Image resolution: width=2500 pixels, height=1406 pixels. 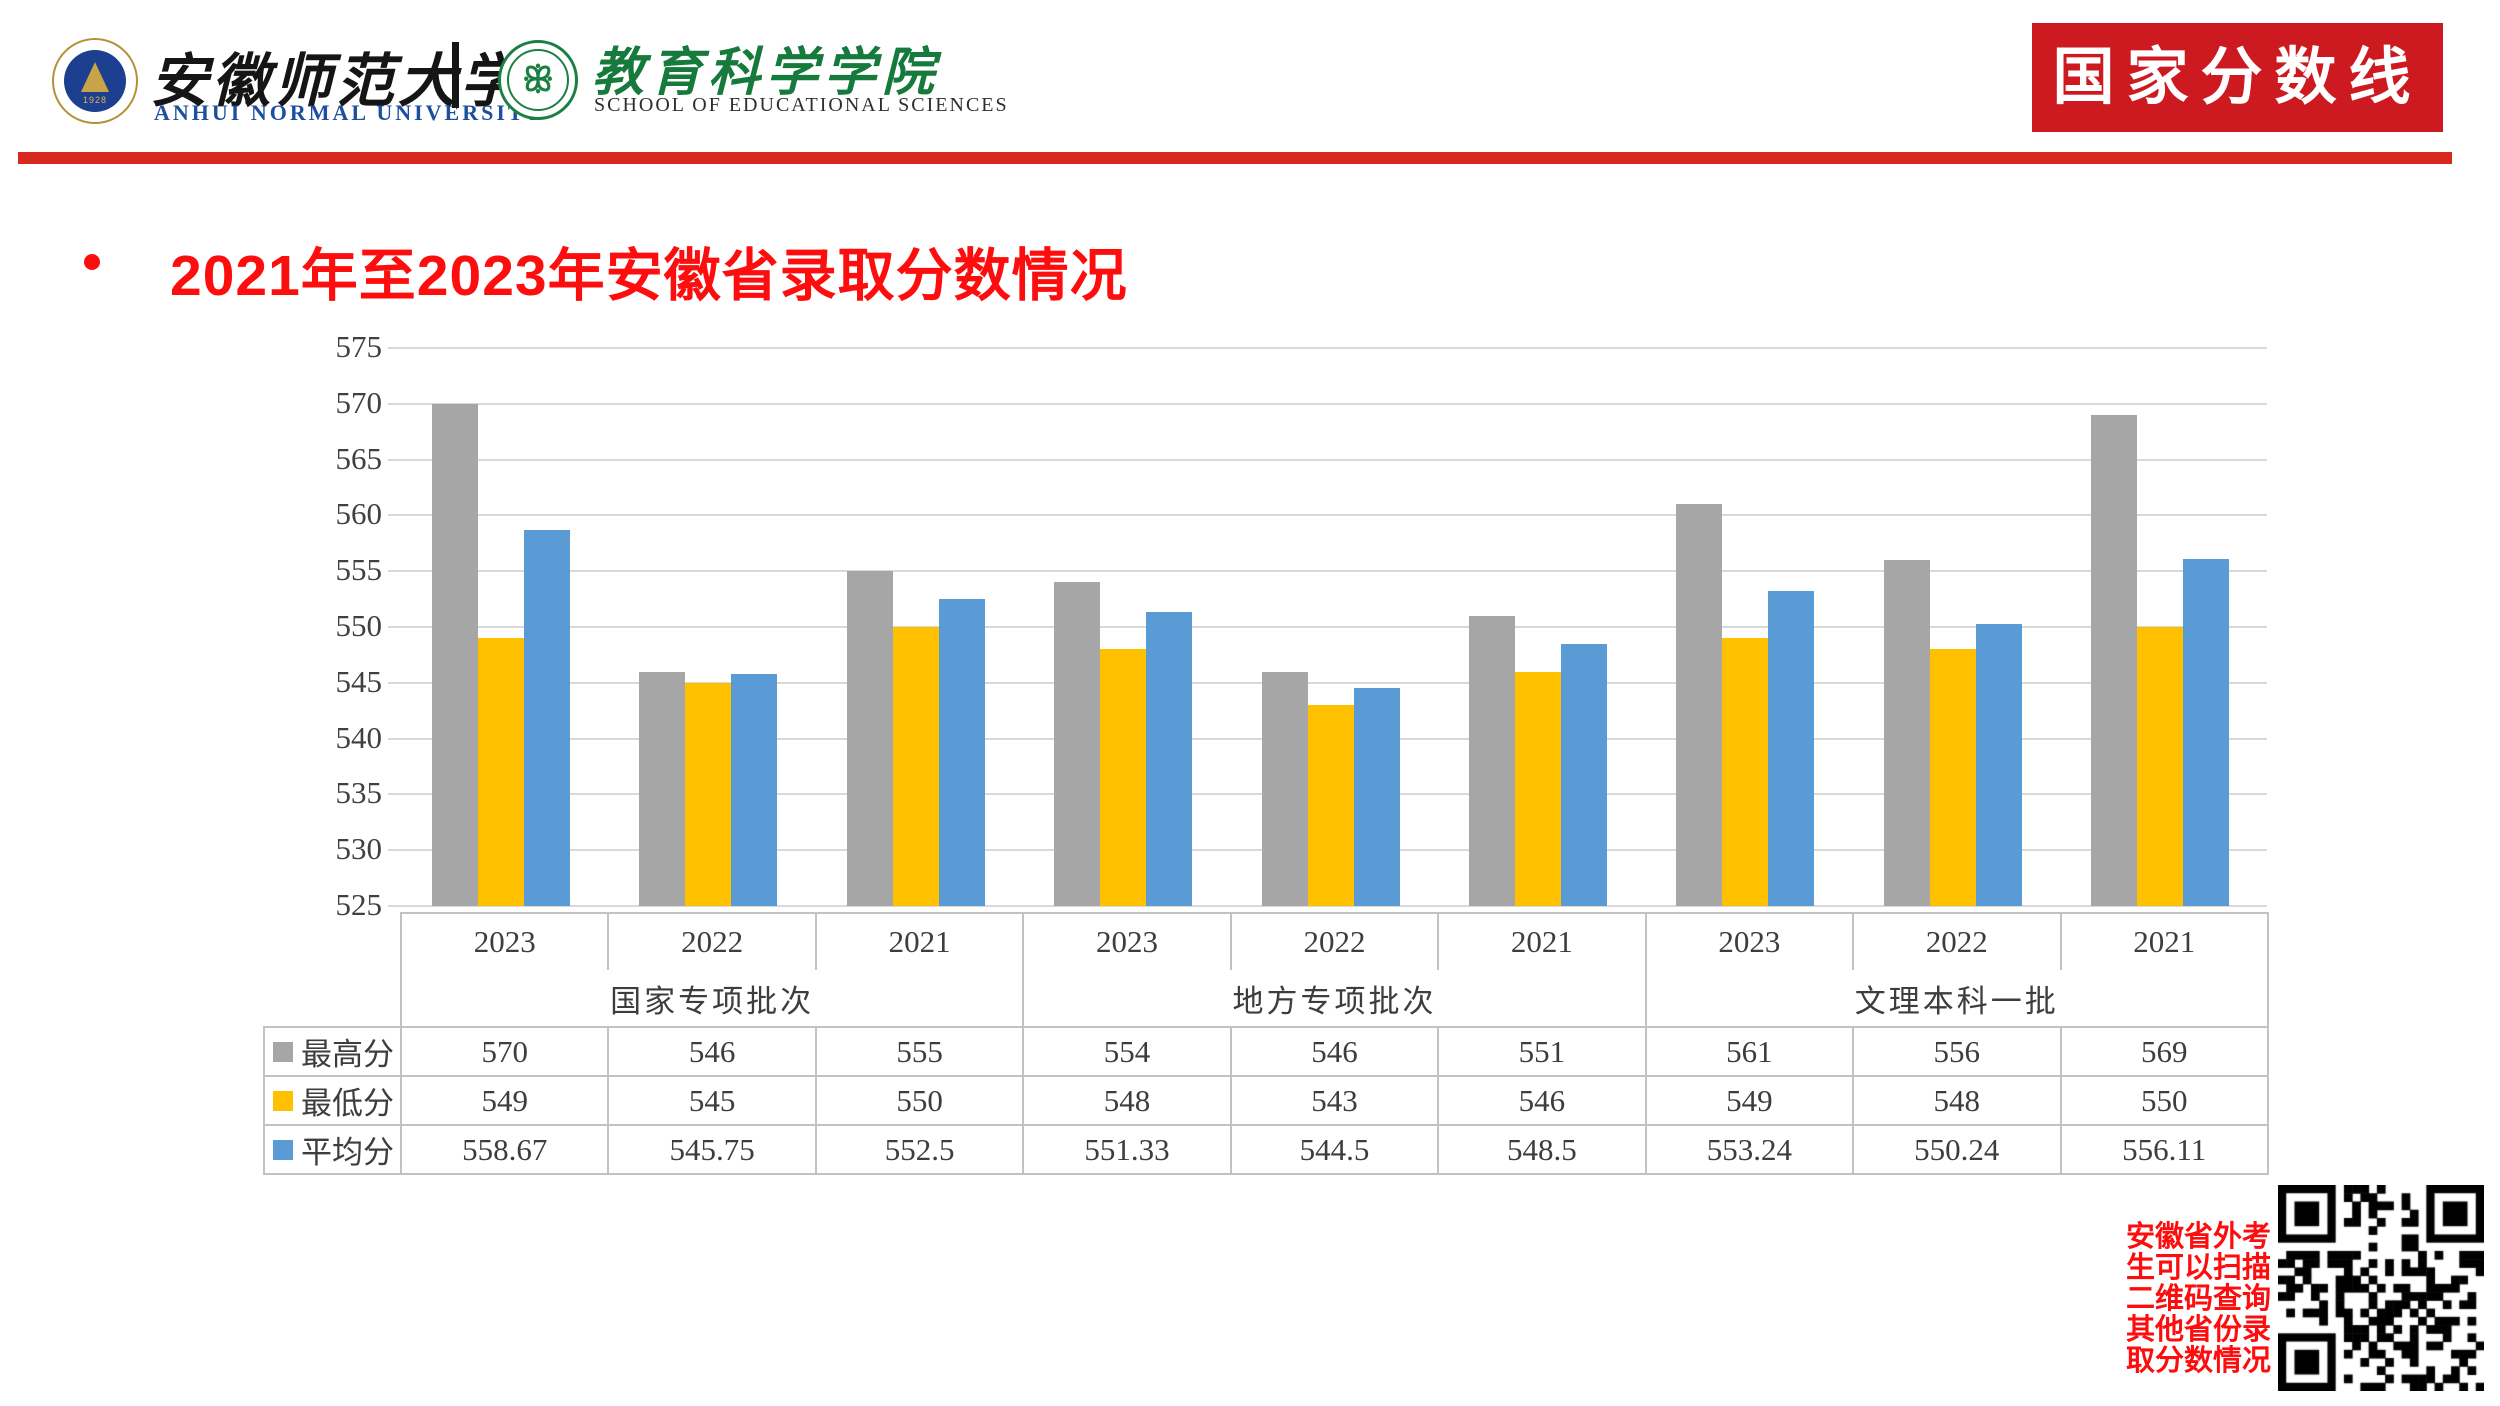 I want to click on table-value-cell: 555, so click(x=919, y=1051).